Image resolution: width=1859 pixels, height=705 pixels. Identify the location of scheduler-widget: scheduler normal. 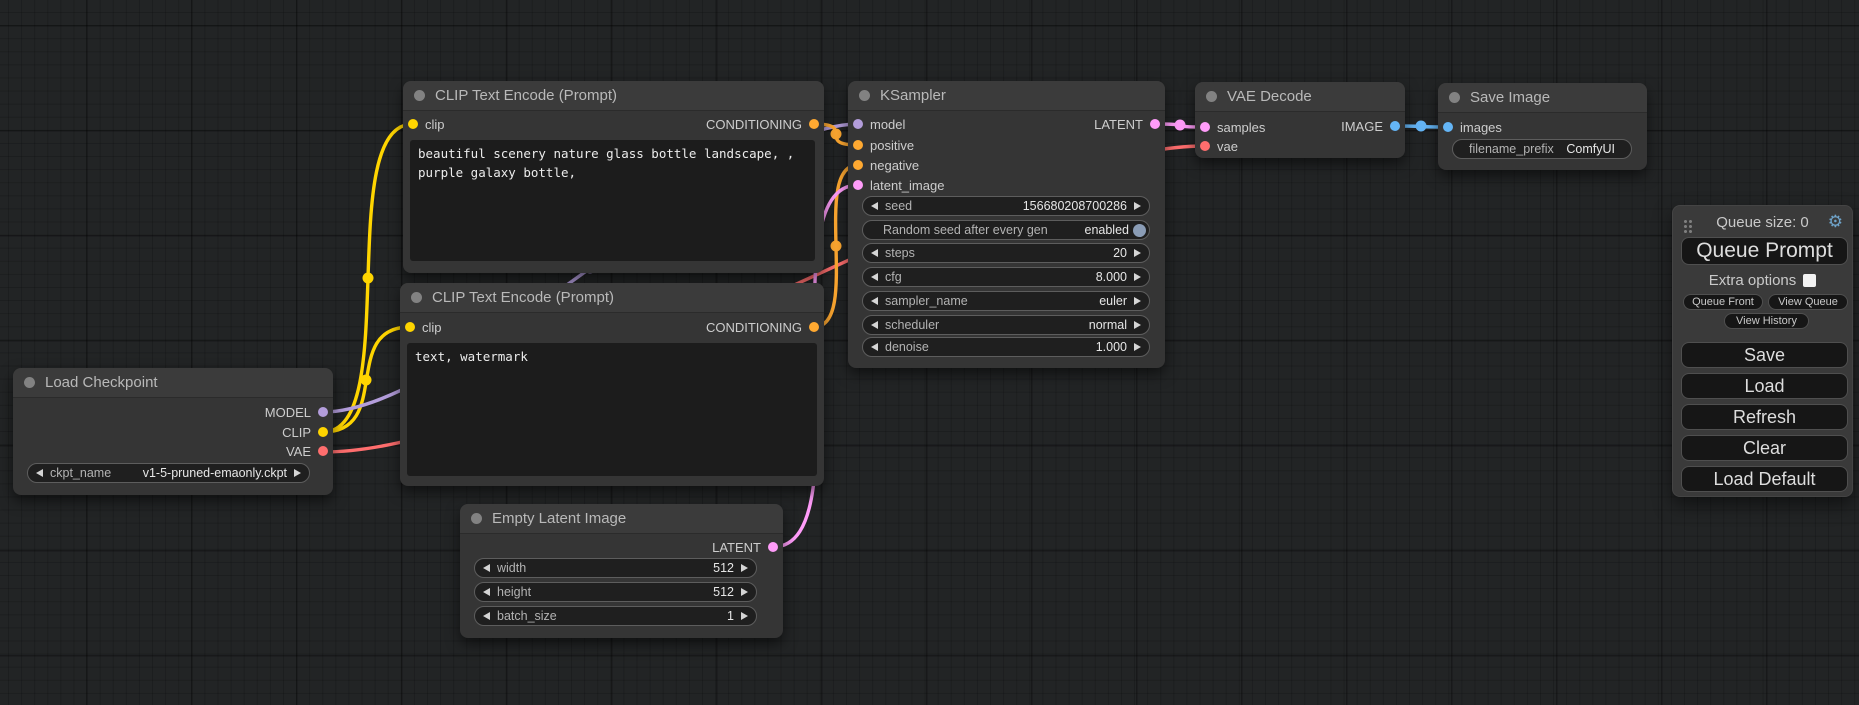
(1006, 325).